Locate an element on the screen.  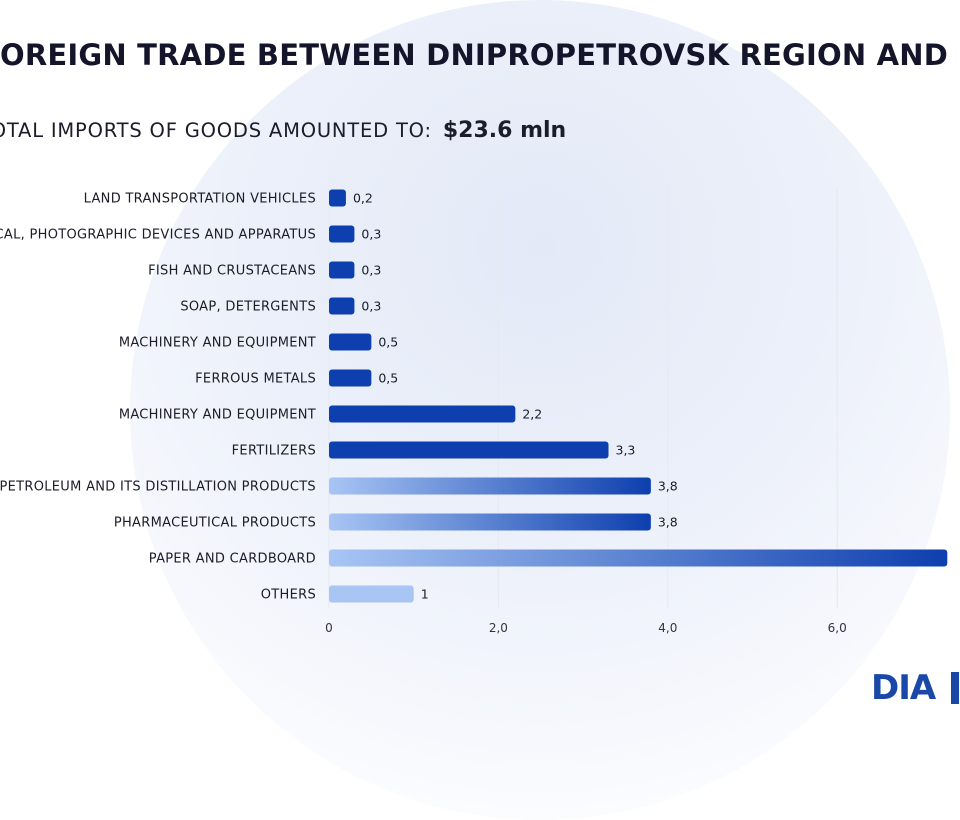
logo-box: DIA is located at coordinates (910, 688).